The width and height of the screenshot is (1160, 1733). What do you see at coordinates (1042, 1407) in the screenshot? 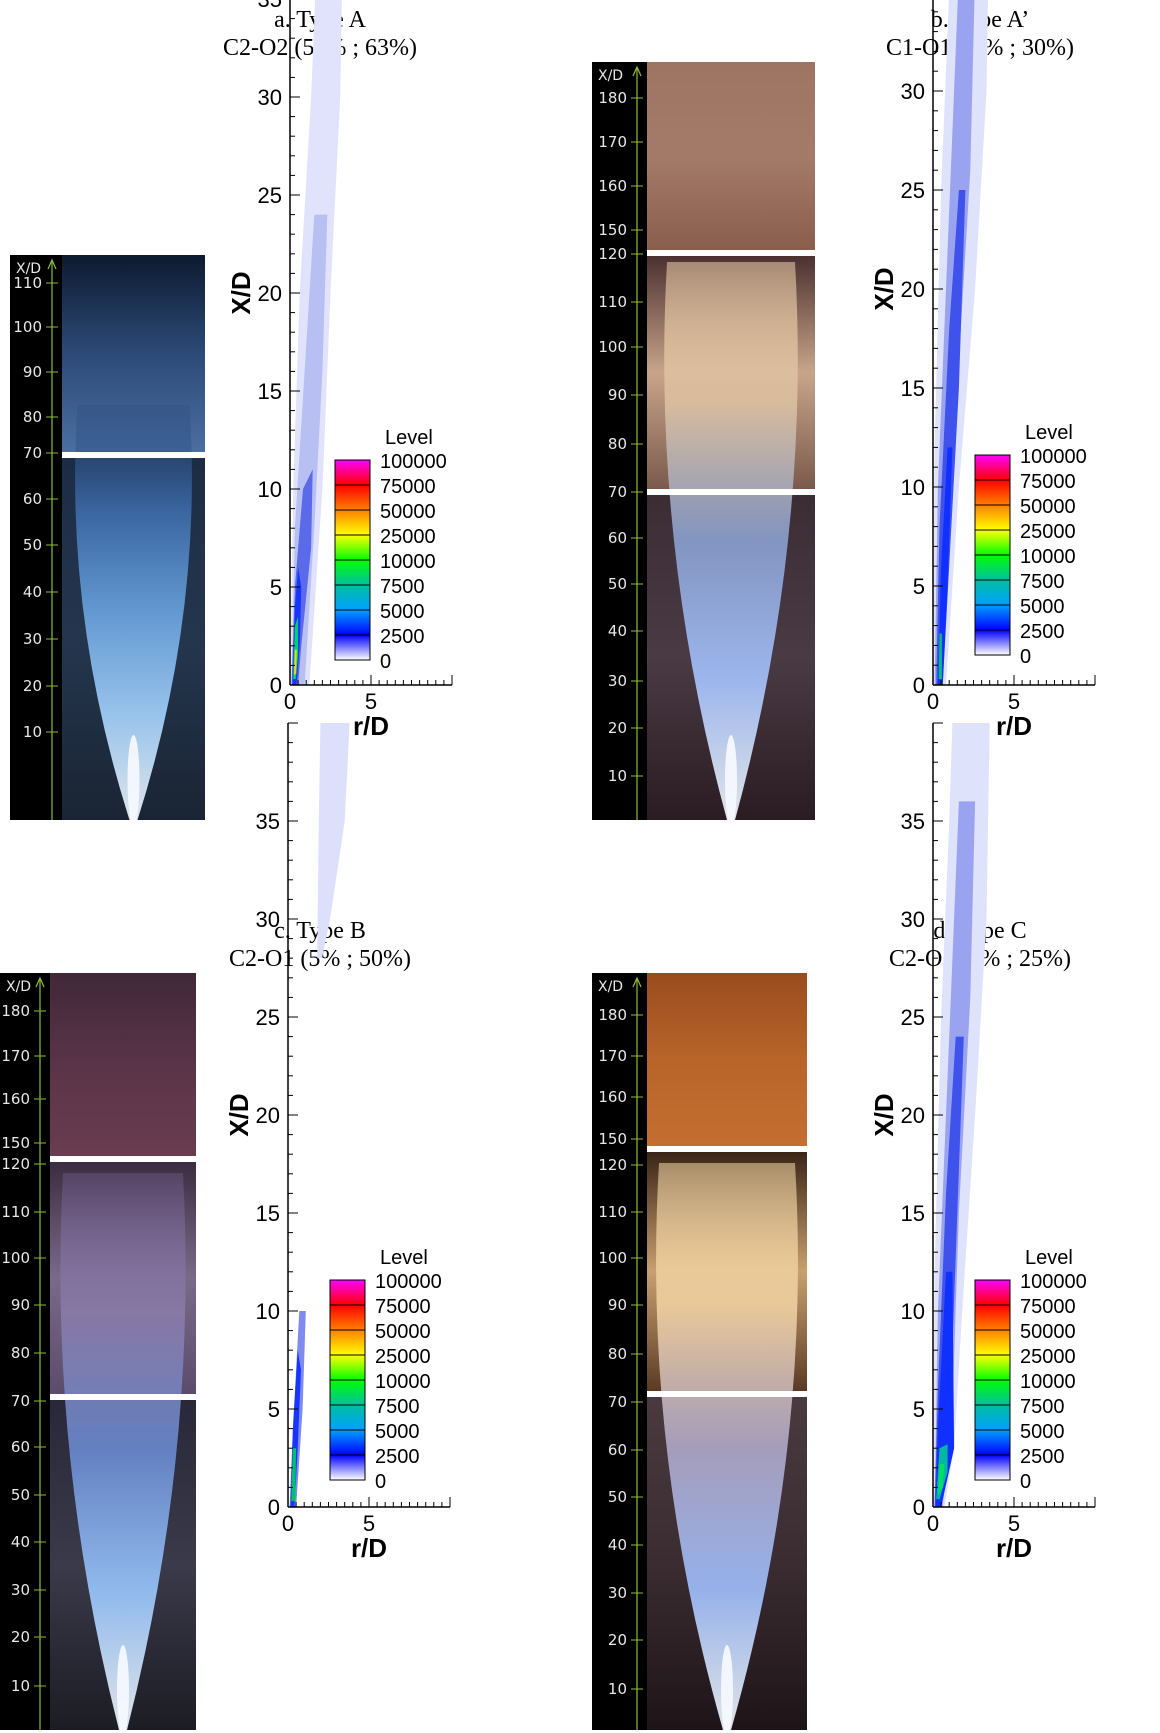
I see `legend-level-label: 7500` at bounding box center [1042, 1407].